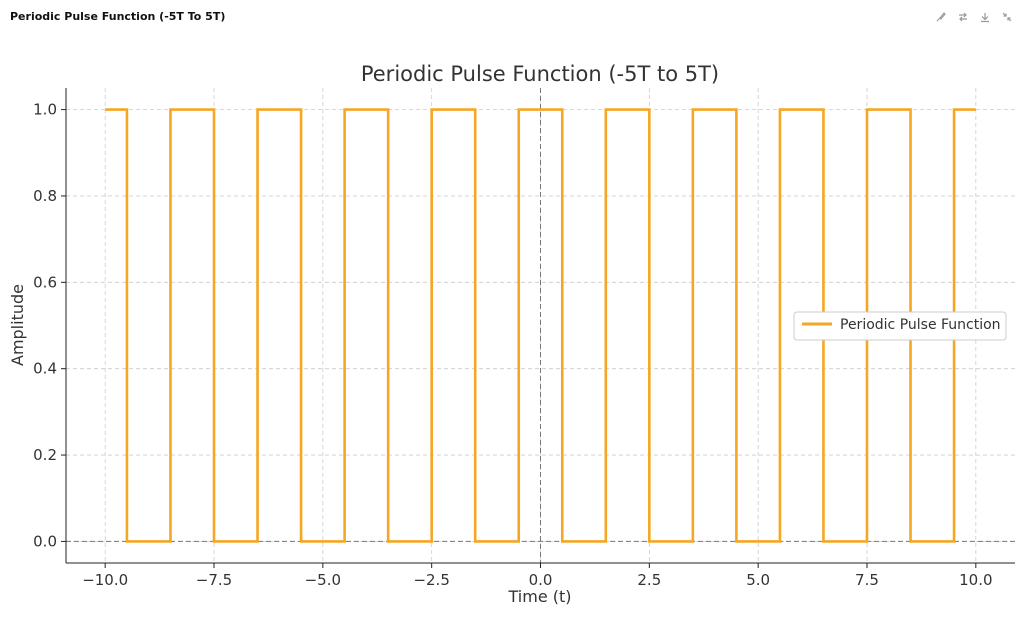 The width and height of the screenshot is (1024, 634). I want to click on legend-label: Periodic Pulse Function, so click(920, 325).